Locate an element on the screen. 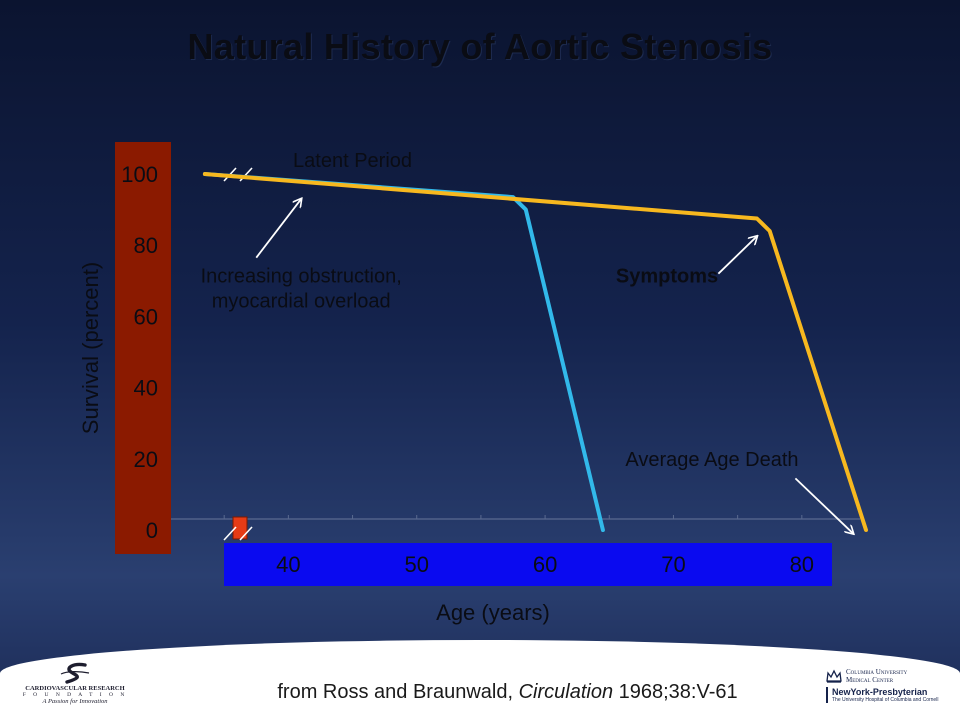  slide-title: Natural History of Aortic Stenosis is located at coordinates (480, 46).